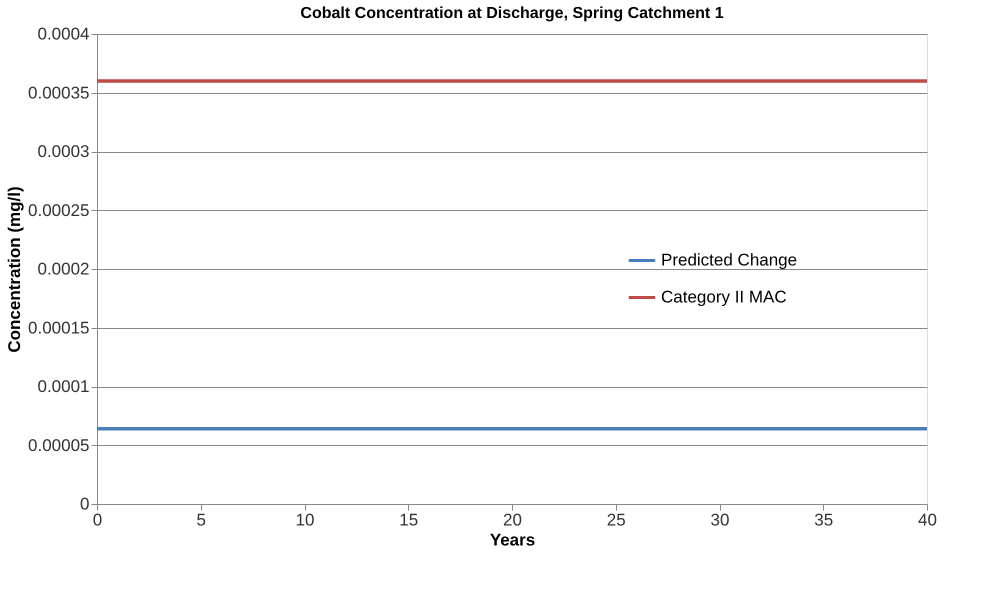 Image resolution: width=995 pixels, height=609 pixels. Describe the element at coordinates (512, 13) in the screenshot. I see `chart-title: Cobalt Concentration at Discharge, Spring Catchment 1` at that location.